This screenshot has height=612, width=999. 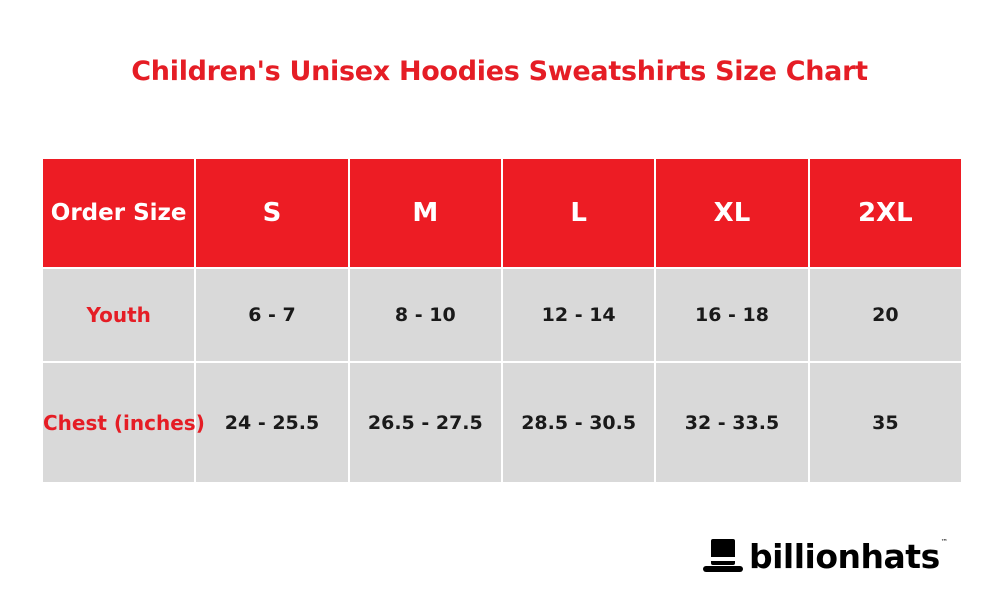 I want to click on table-cell: 20, so click(x=885, y=315).